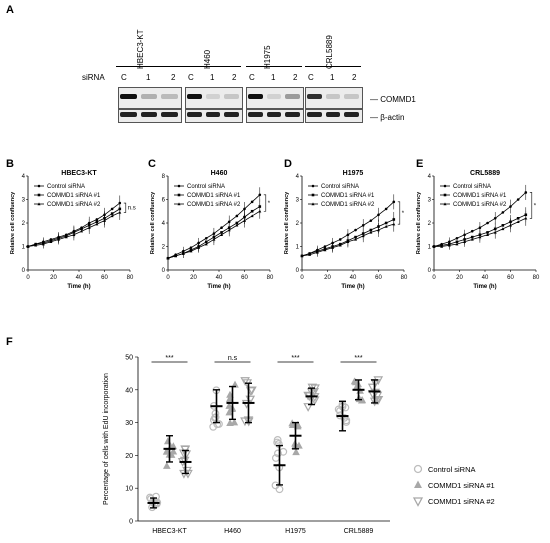  What do you see at coordinates (153, 222) in the screenshot?
I see `y-axis-label: Relative cell confluency` at bounding box center [153, 222].